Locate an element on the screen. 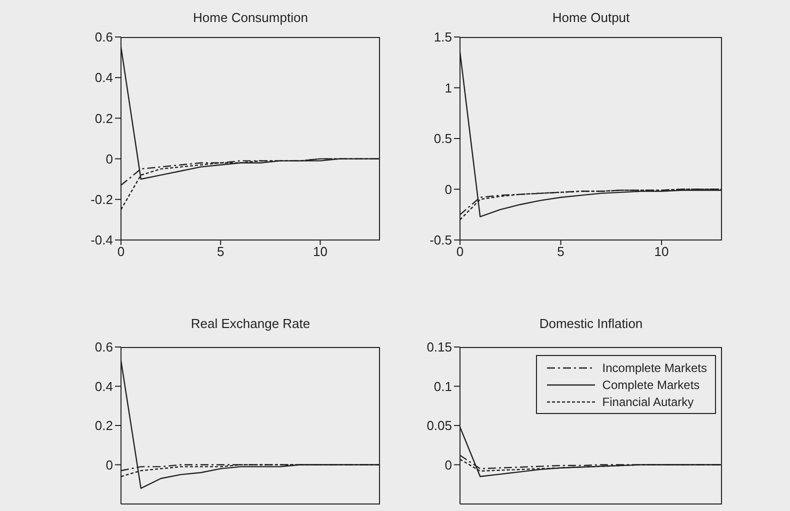 The height and width of the screenshot is (511, 790). y-tick-label: 1 is located at coordinates (448, 88).